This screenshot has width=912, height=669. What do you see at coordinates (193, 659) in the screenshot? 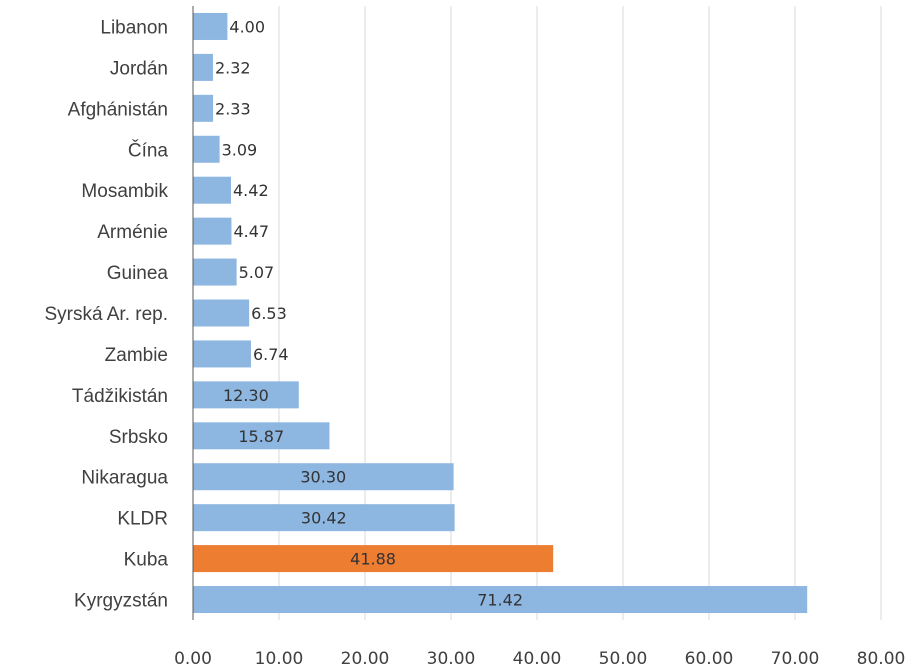
I see `x-tick-label: 0.00` at bounding box center [193, 659].